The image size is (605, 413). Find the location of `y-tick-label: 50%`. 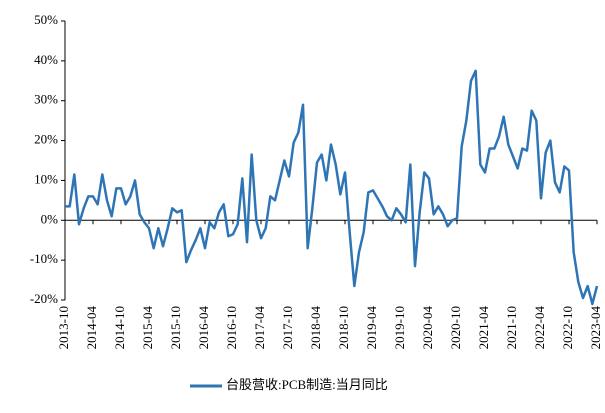

y-tick-label: 50% is located at coordinates (46, 19).